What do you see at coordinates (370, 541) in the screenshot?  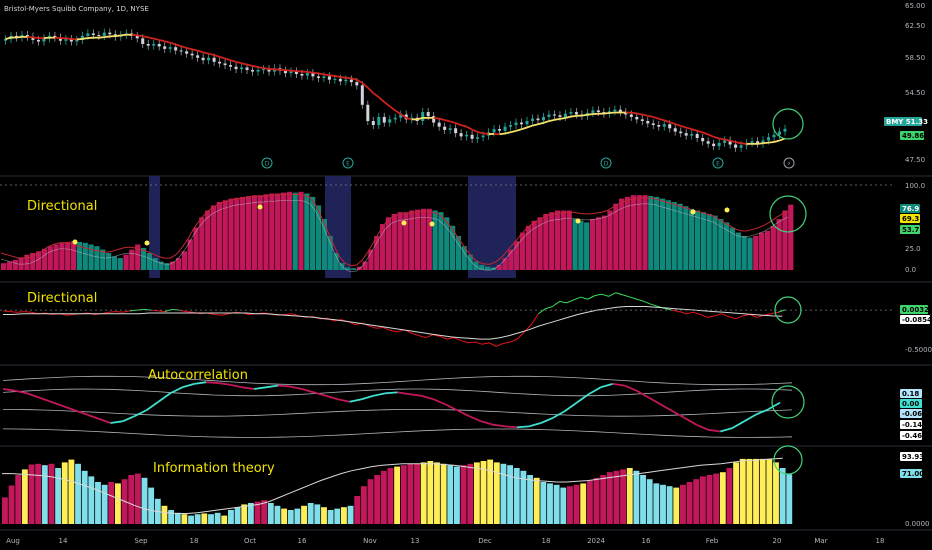 I see `x-axis-tick-label: Nov` at bounding box center [370, 541].